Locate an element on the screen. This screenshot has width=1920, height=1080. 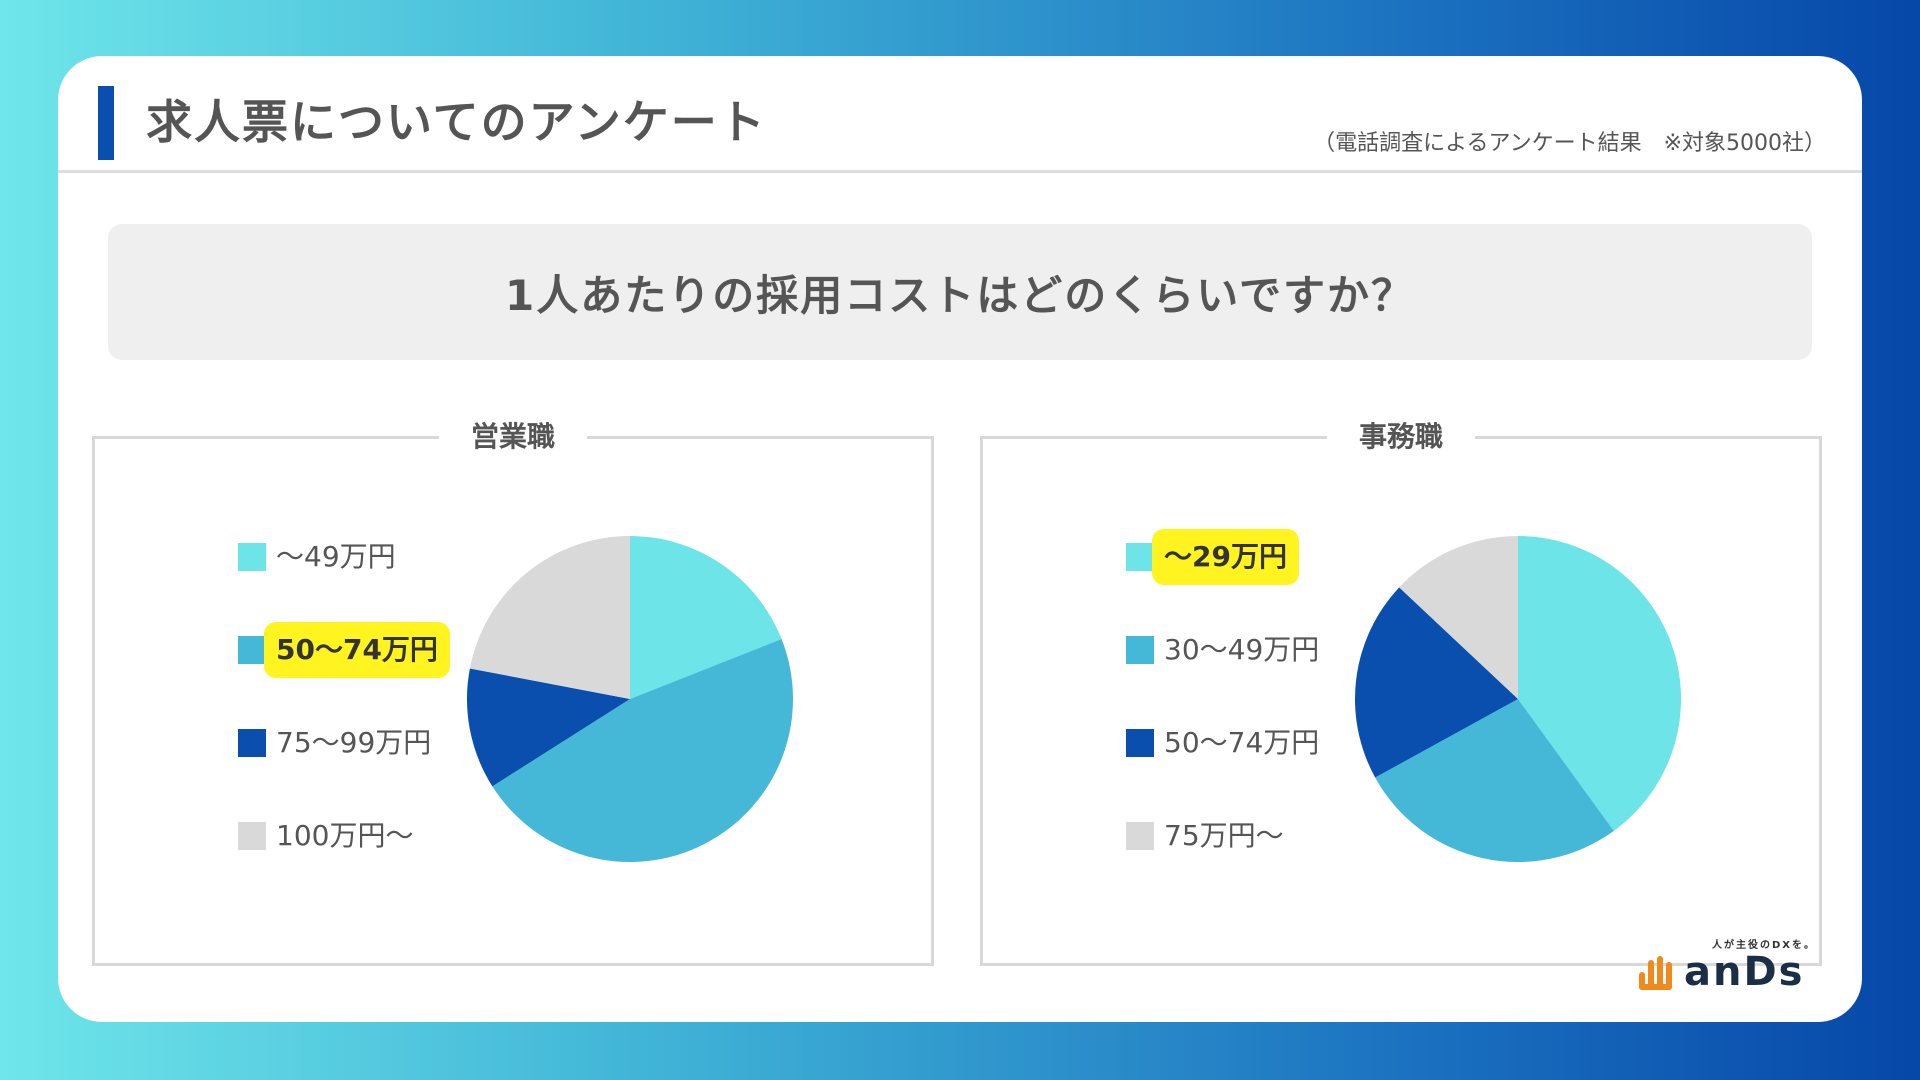
legend-label: 30〜49万円 is located at coordinates (1242, 649).